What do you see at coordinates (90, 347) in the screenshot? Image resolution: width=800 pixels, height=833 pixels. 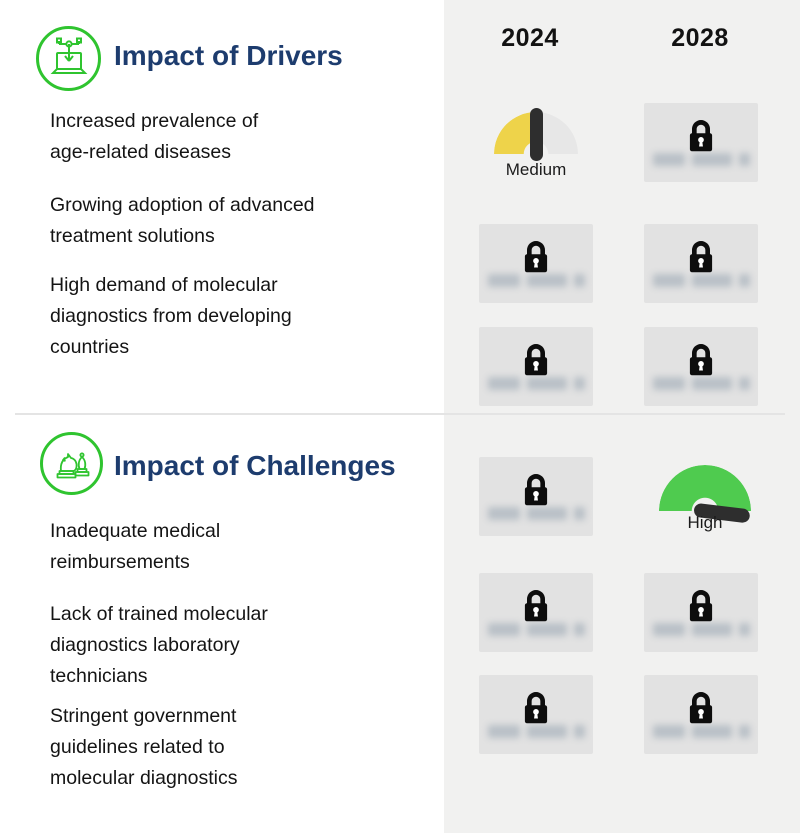 I see `driver-item-line: countries` at bounding box center [90, 347].